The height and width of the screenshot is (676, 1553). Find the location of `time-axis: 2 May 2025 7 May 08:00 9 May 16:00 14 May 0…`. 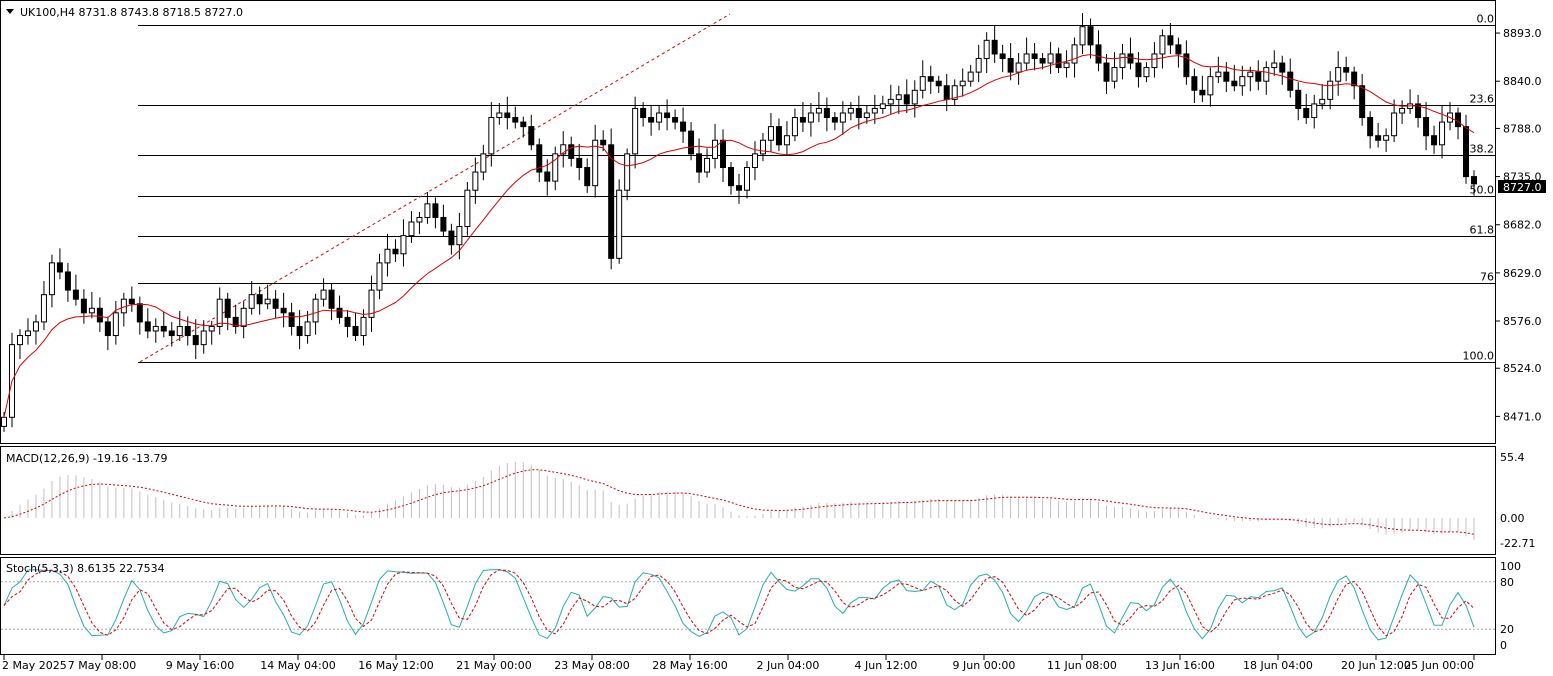

time-axis: 2 May 2025 7 May 08:00 9 May 16:00 14 May 0… is located at coordinates (738, 663).